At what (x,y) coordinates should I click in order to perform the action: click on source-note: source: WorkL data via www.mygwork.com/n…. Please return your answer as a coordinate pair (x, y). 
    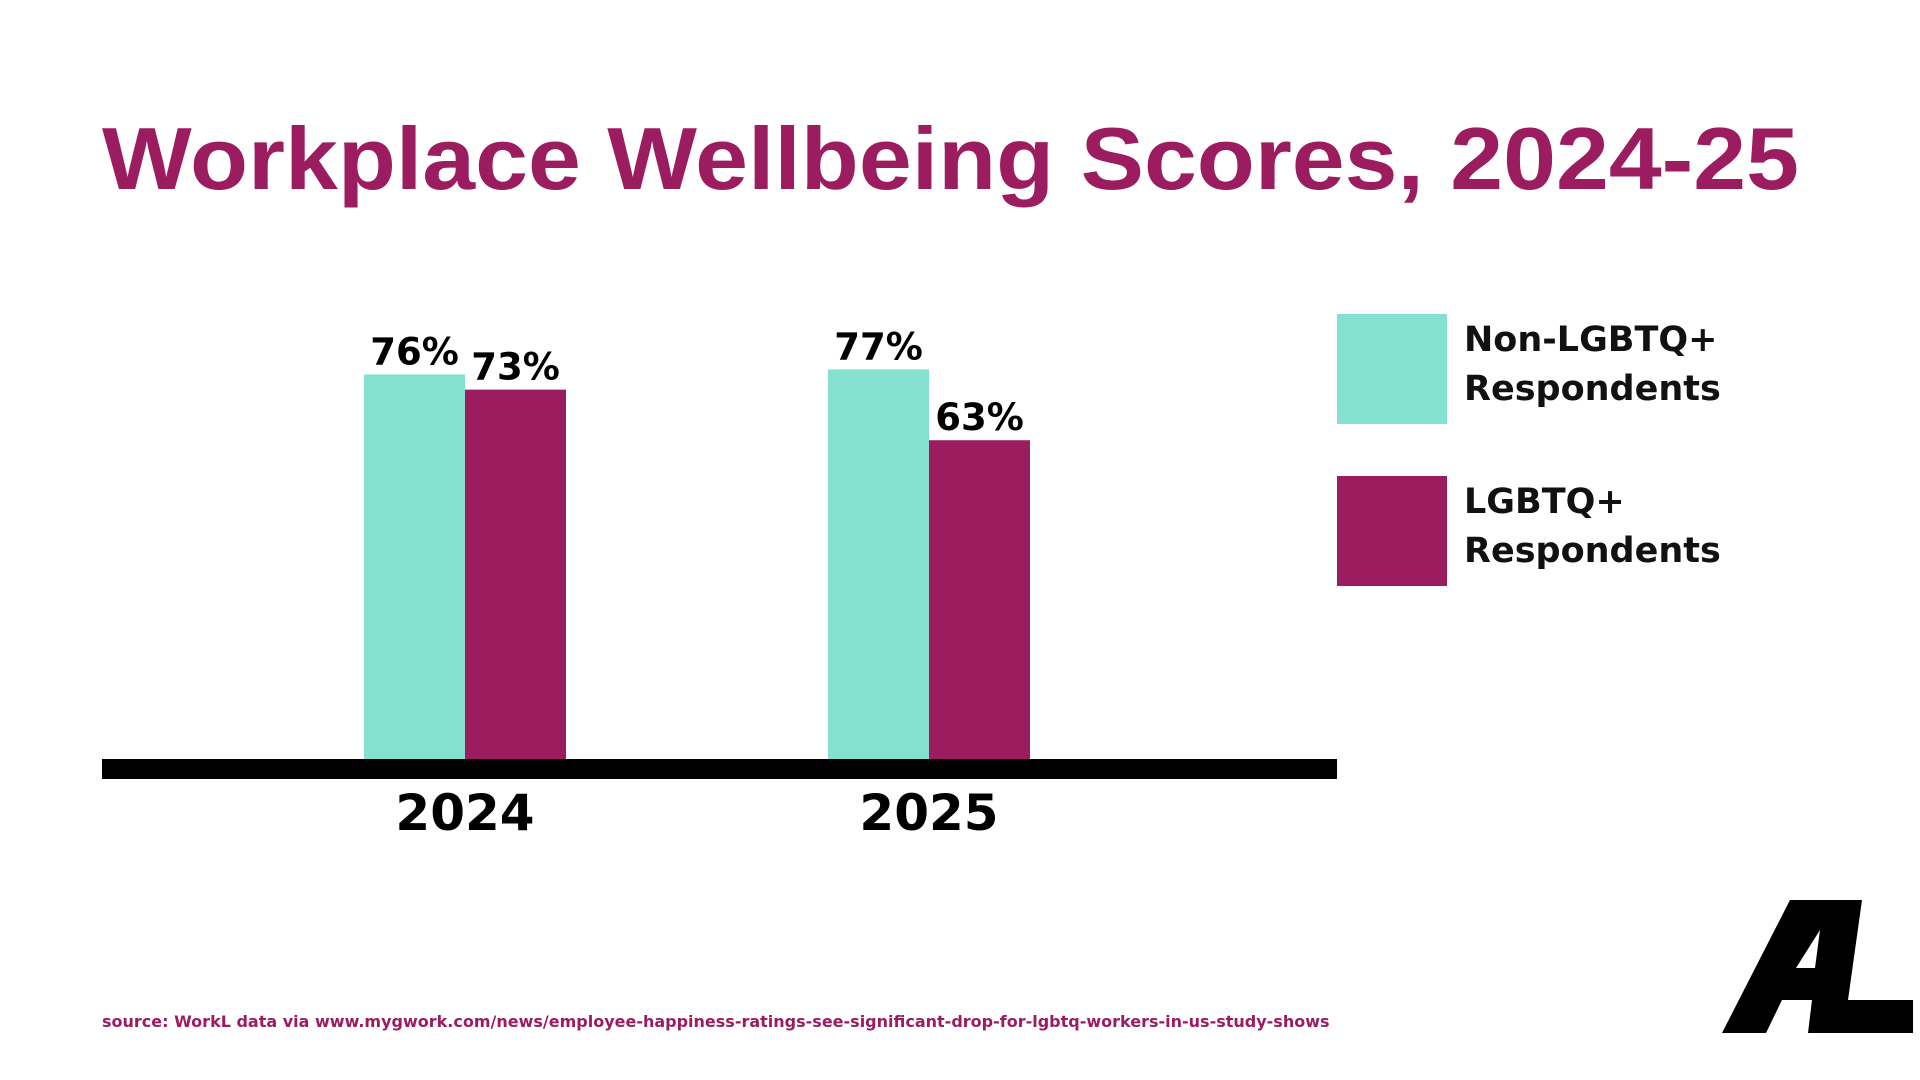
    Looking at the image, I should click on (716, 1021).